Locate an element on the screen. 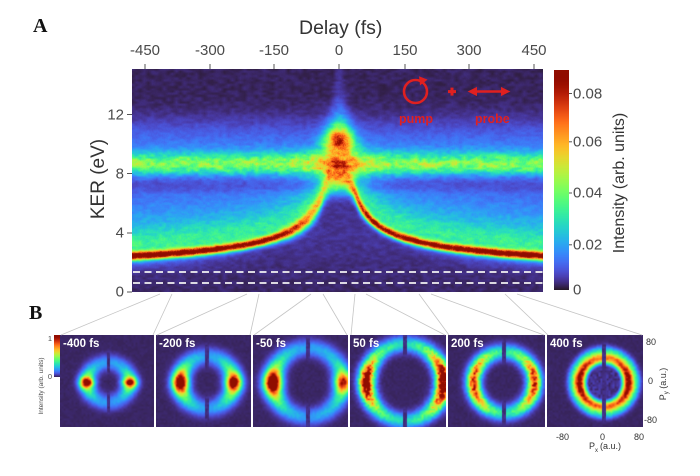 The image size is (700, 476). svg-text: 1 is located at coordinates (50, 338).